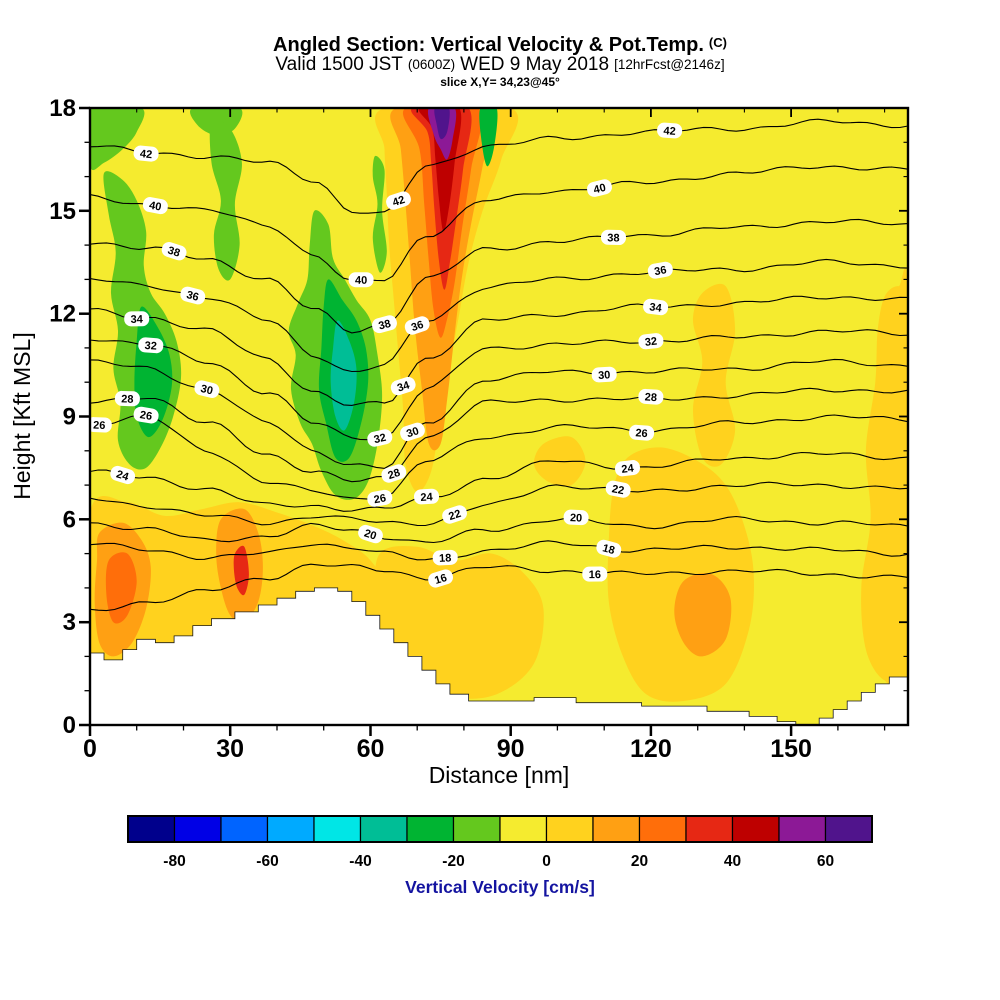  What do you see at coordinates (69, 417) in the screenshot?
I see `y-tick-label: 9` at bounding box center [69, 417].